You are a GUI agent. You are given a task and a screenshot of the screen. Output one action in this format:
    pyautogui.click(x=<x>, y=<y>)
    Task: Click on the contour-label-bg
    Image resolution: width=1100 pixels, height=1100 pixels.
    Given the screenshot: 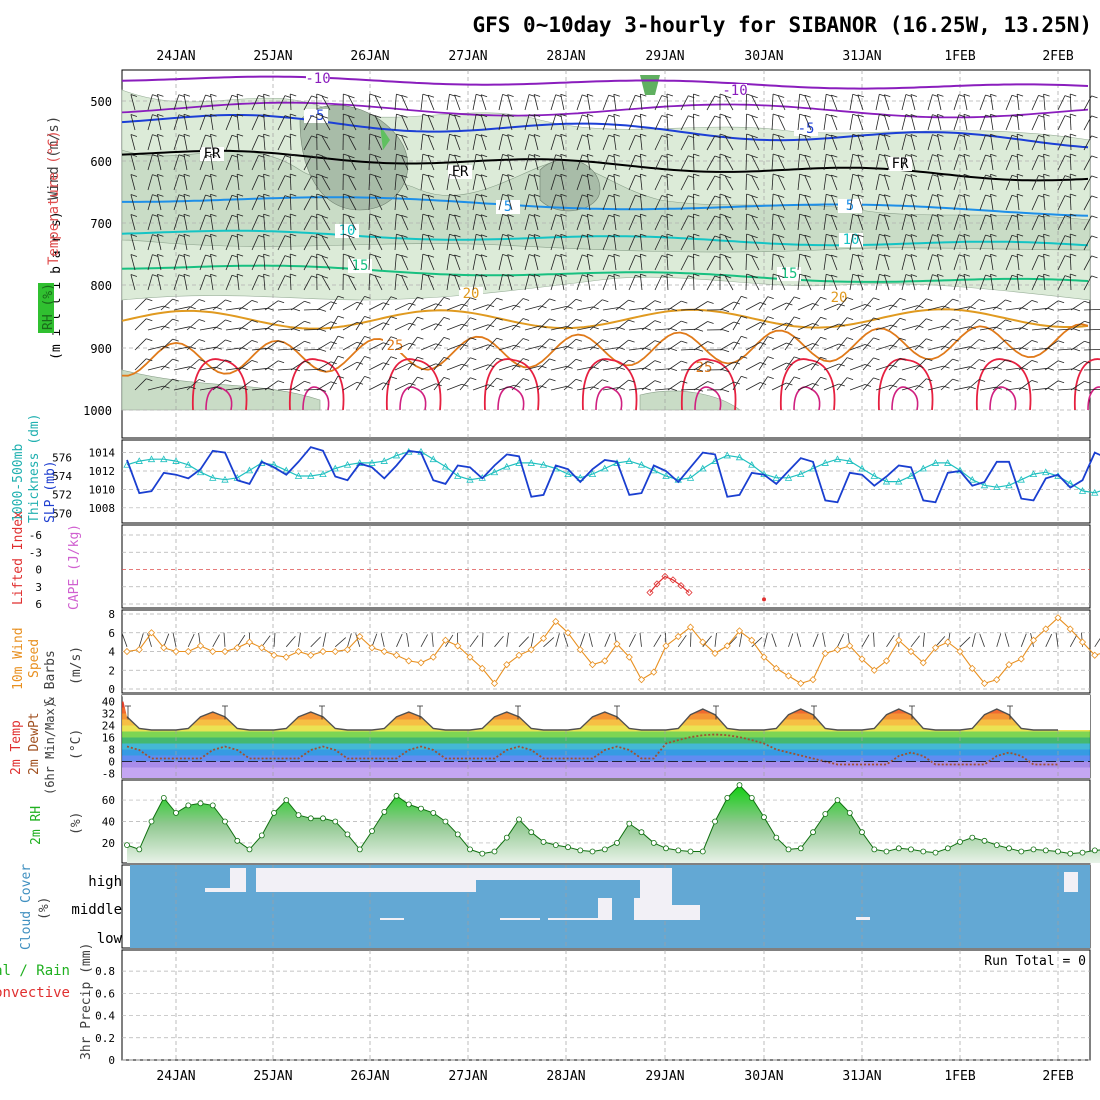 What is the action you would take?
    pyautogui.click(x=360, y=266)
    